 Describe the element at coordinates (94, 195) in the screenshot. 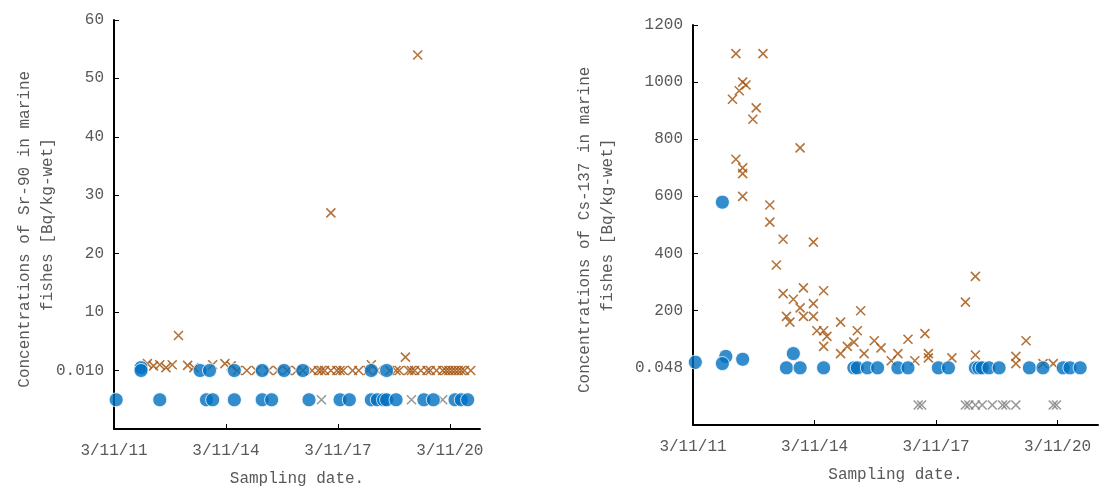

I see `y-tick-label: 30` at that location.